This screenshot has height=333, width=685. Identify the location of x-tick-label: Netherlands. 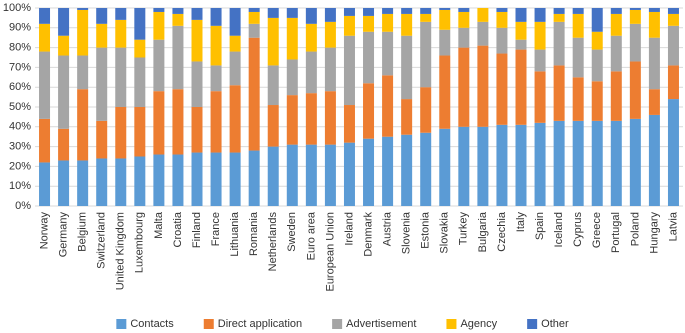
(273, 242).